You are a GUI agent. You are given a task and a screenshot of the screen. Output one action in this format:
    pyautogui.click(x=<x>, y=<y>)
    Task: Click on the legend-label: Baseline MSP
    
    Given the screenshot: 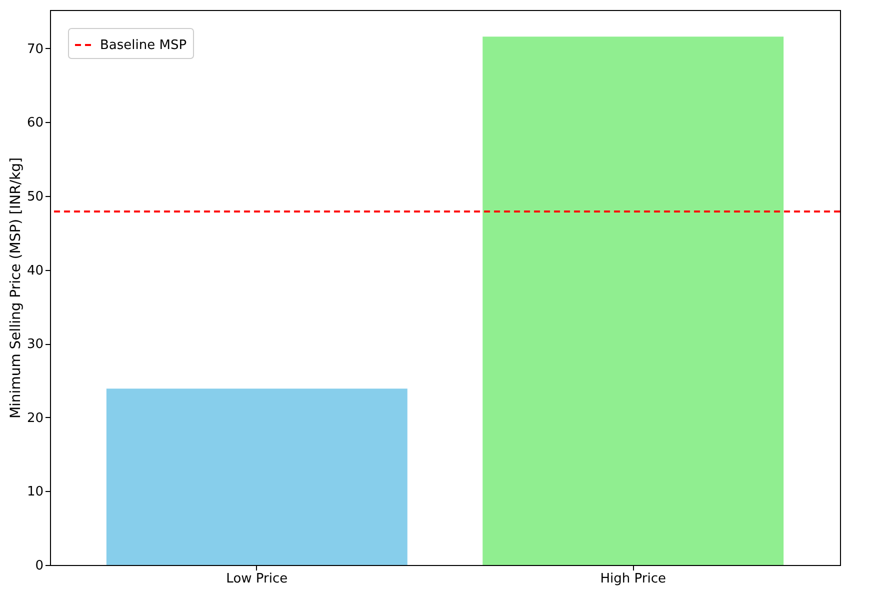 What is the action you would take?
    pyautogui.click(x=143, y=45)
    